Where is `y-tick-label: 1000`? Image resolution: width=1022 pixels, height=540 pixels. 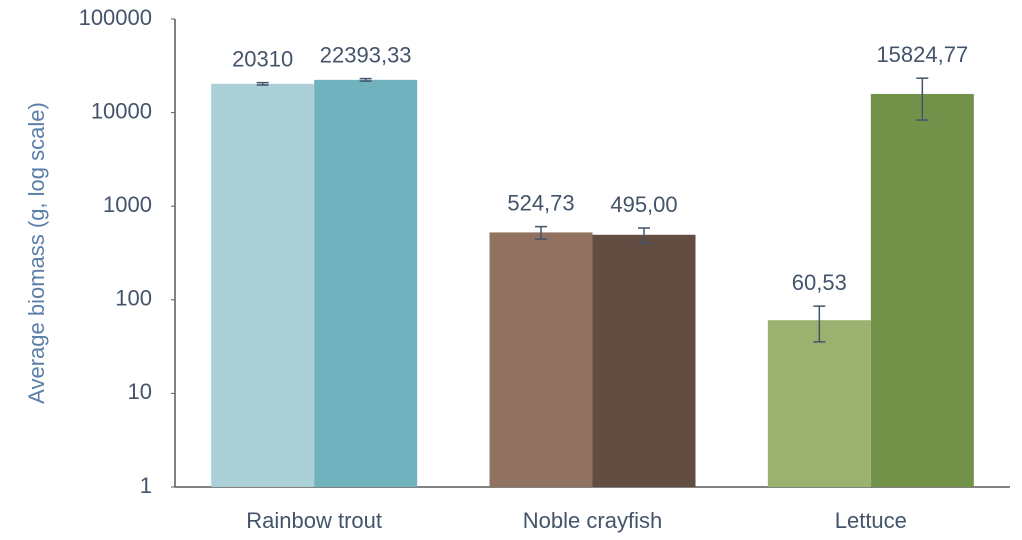
y-tick-label: 1000 is located at coordinates (127, 204).